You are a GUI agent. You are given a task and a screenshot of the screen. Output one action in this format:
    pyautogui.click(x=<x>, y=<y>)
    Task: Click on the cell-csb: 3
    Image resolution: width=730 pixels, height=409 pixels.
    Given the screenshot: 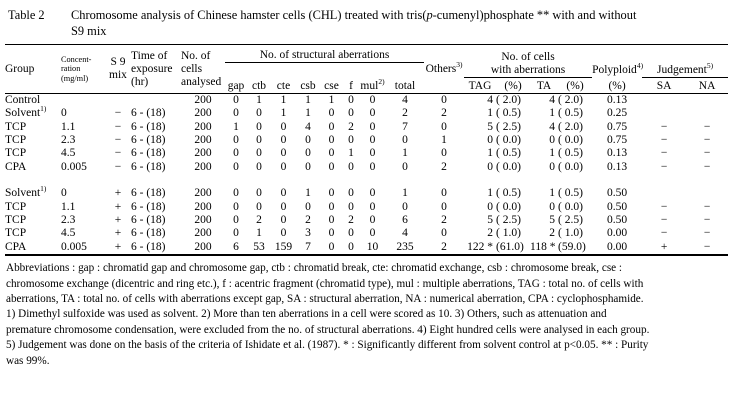 What is the action you would take?
    pyautogui.click(x=308, y=233)
    